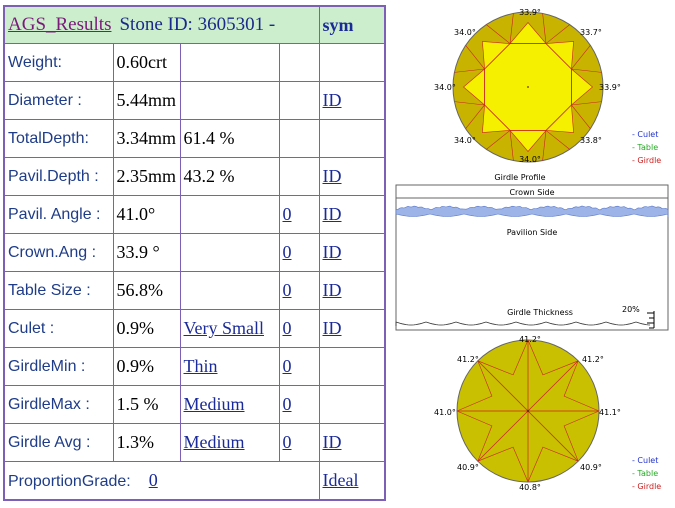  Describe the element at coordinates (49, 290) in the screenshot. I see `row-label: Table Size :` at that location.